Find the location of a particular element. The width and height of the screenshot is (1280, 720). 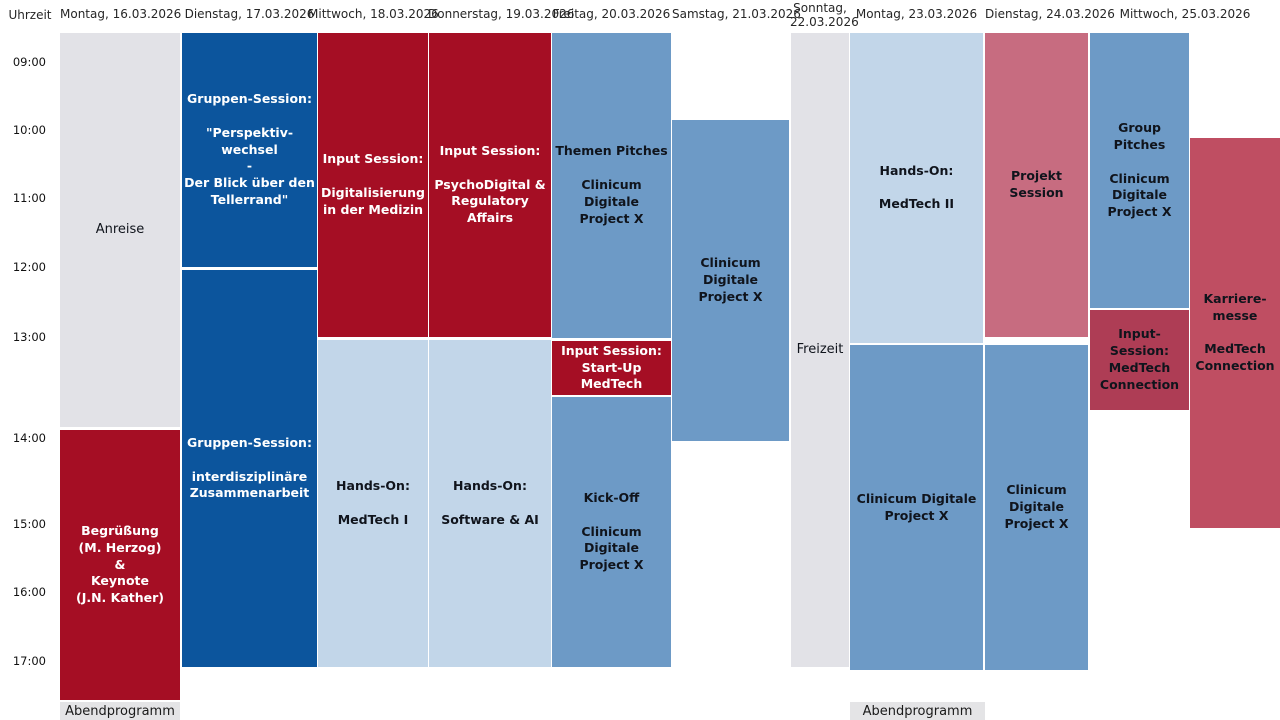

day-header-montag-16: Montag, 16.03.2026 is located at coordinates (121, 14).